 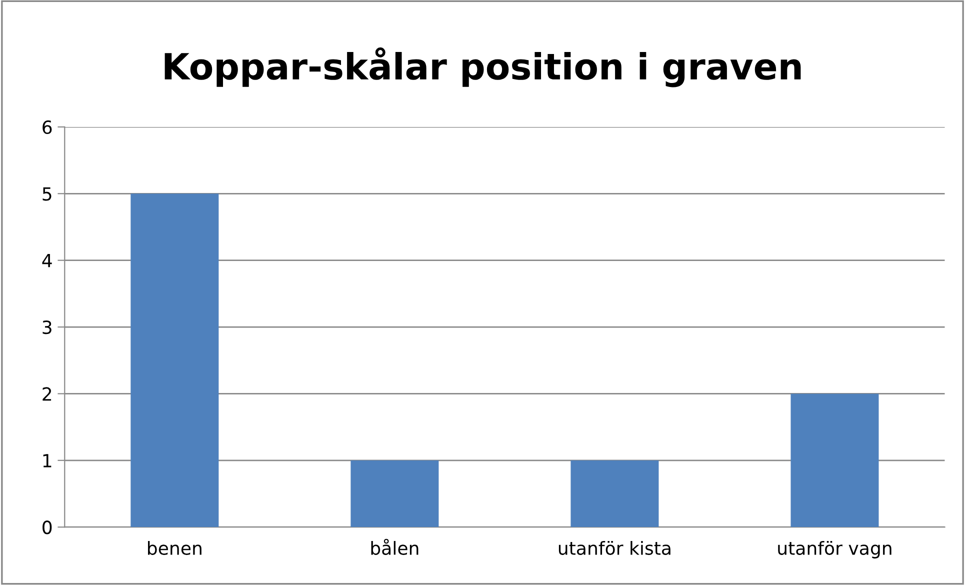 What do you see at coordinates (47, 394) in the screenshot?
I see `y-tick-label: 2` at bounding box center [47, 394].